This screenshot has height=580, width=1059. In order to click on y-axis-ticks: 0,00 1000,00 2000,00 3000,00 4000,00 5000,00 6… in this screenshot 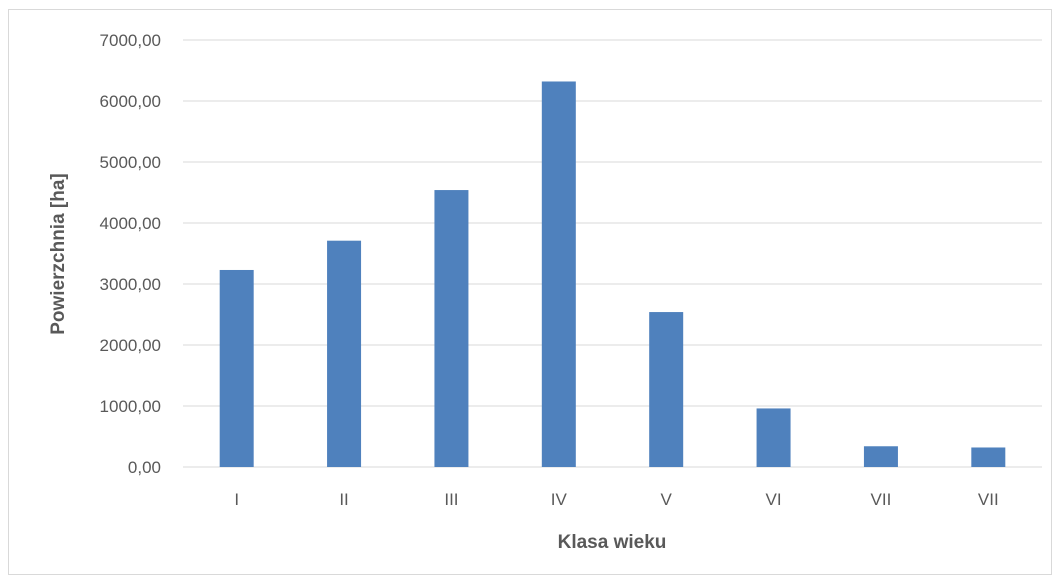, I will do `click(130, 254)`.